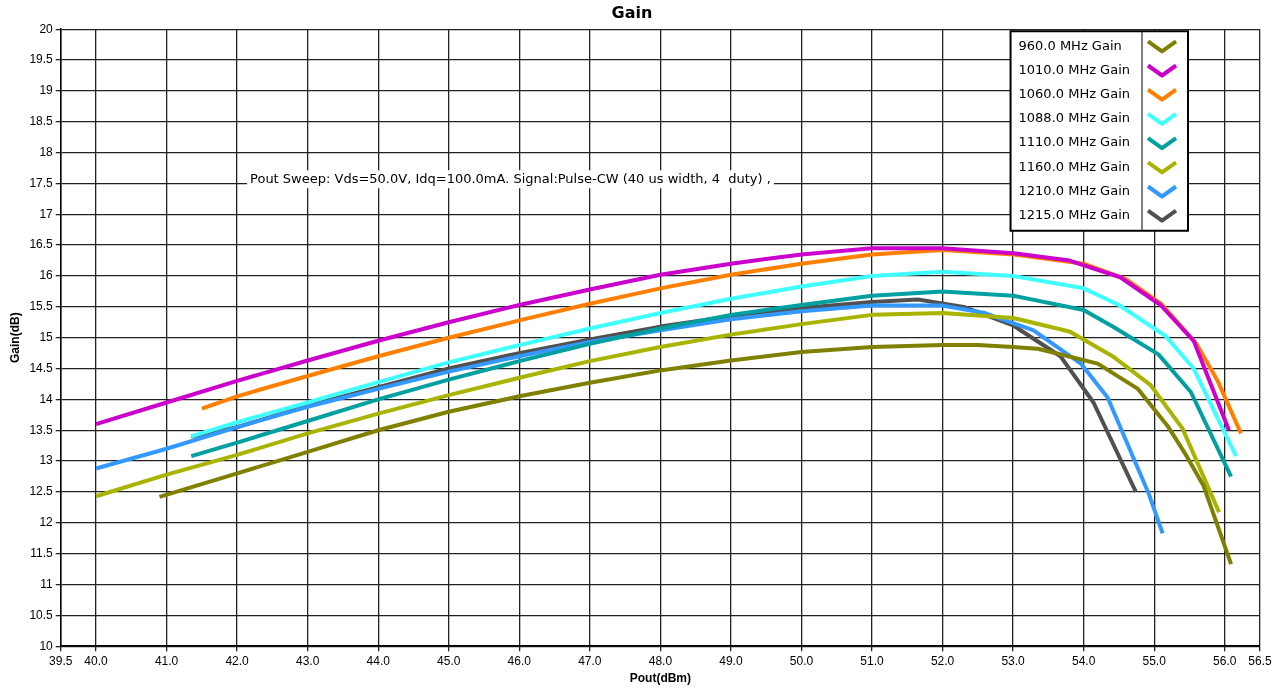 This screenshot has height=690, width=1278. What do you see at coordinates (1154, 660) in the screenshot?
I see `x-tick-label: 55.0` at bounding box center [1154, 660].